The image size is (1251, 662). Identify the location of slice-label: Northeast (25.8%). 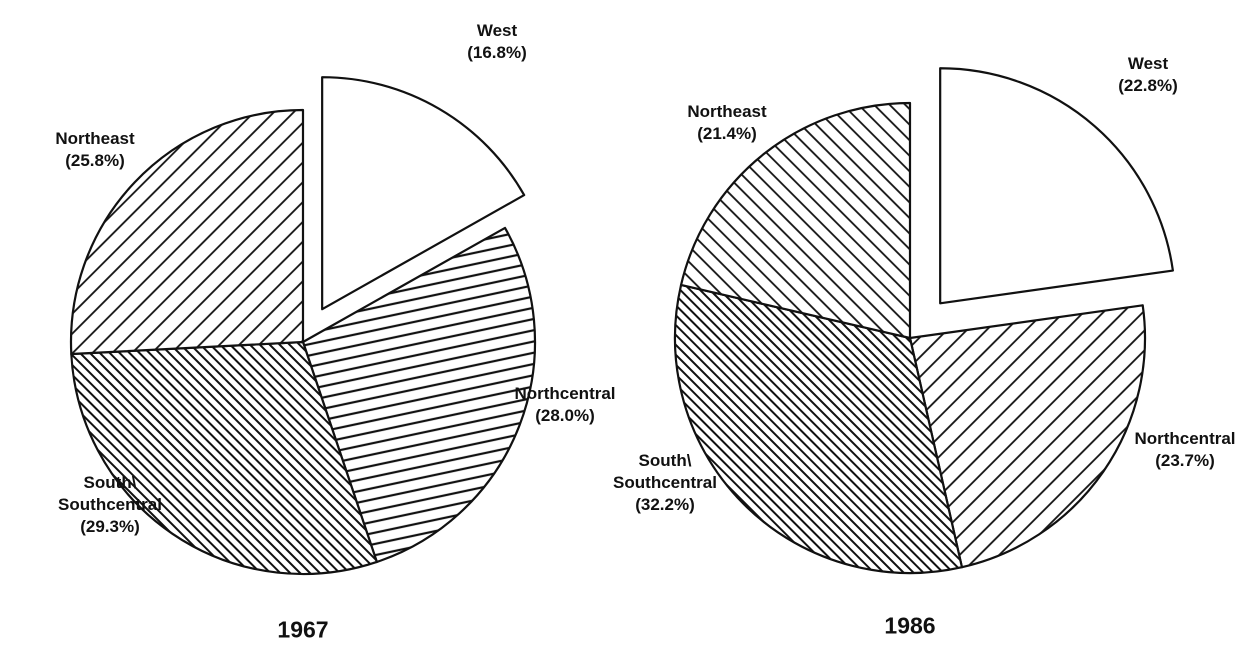
(95, 150).